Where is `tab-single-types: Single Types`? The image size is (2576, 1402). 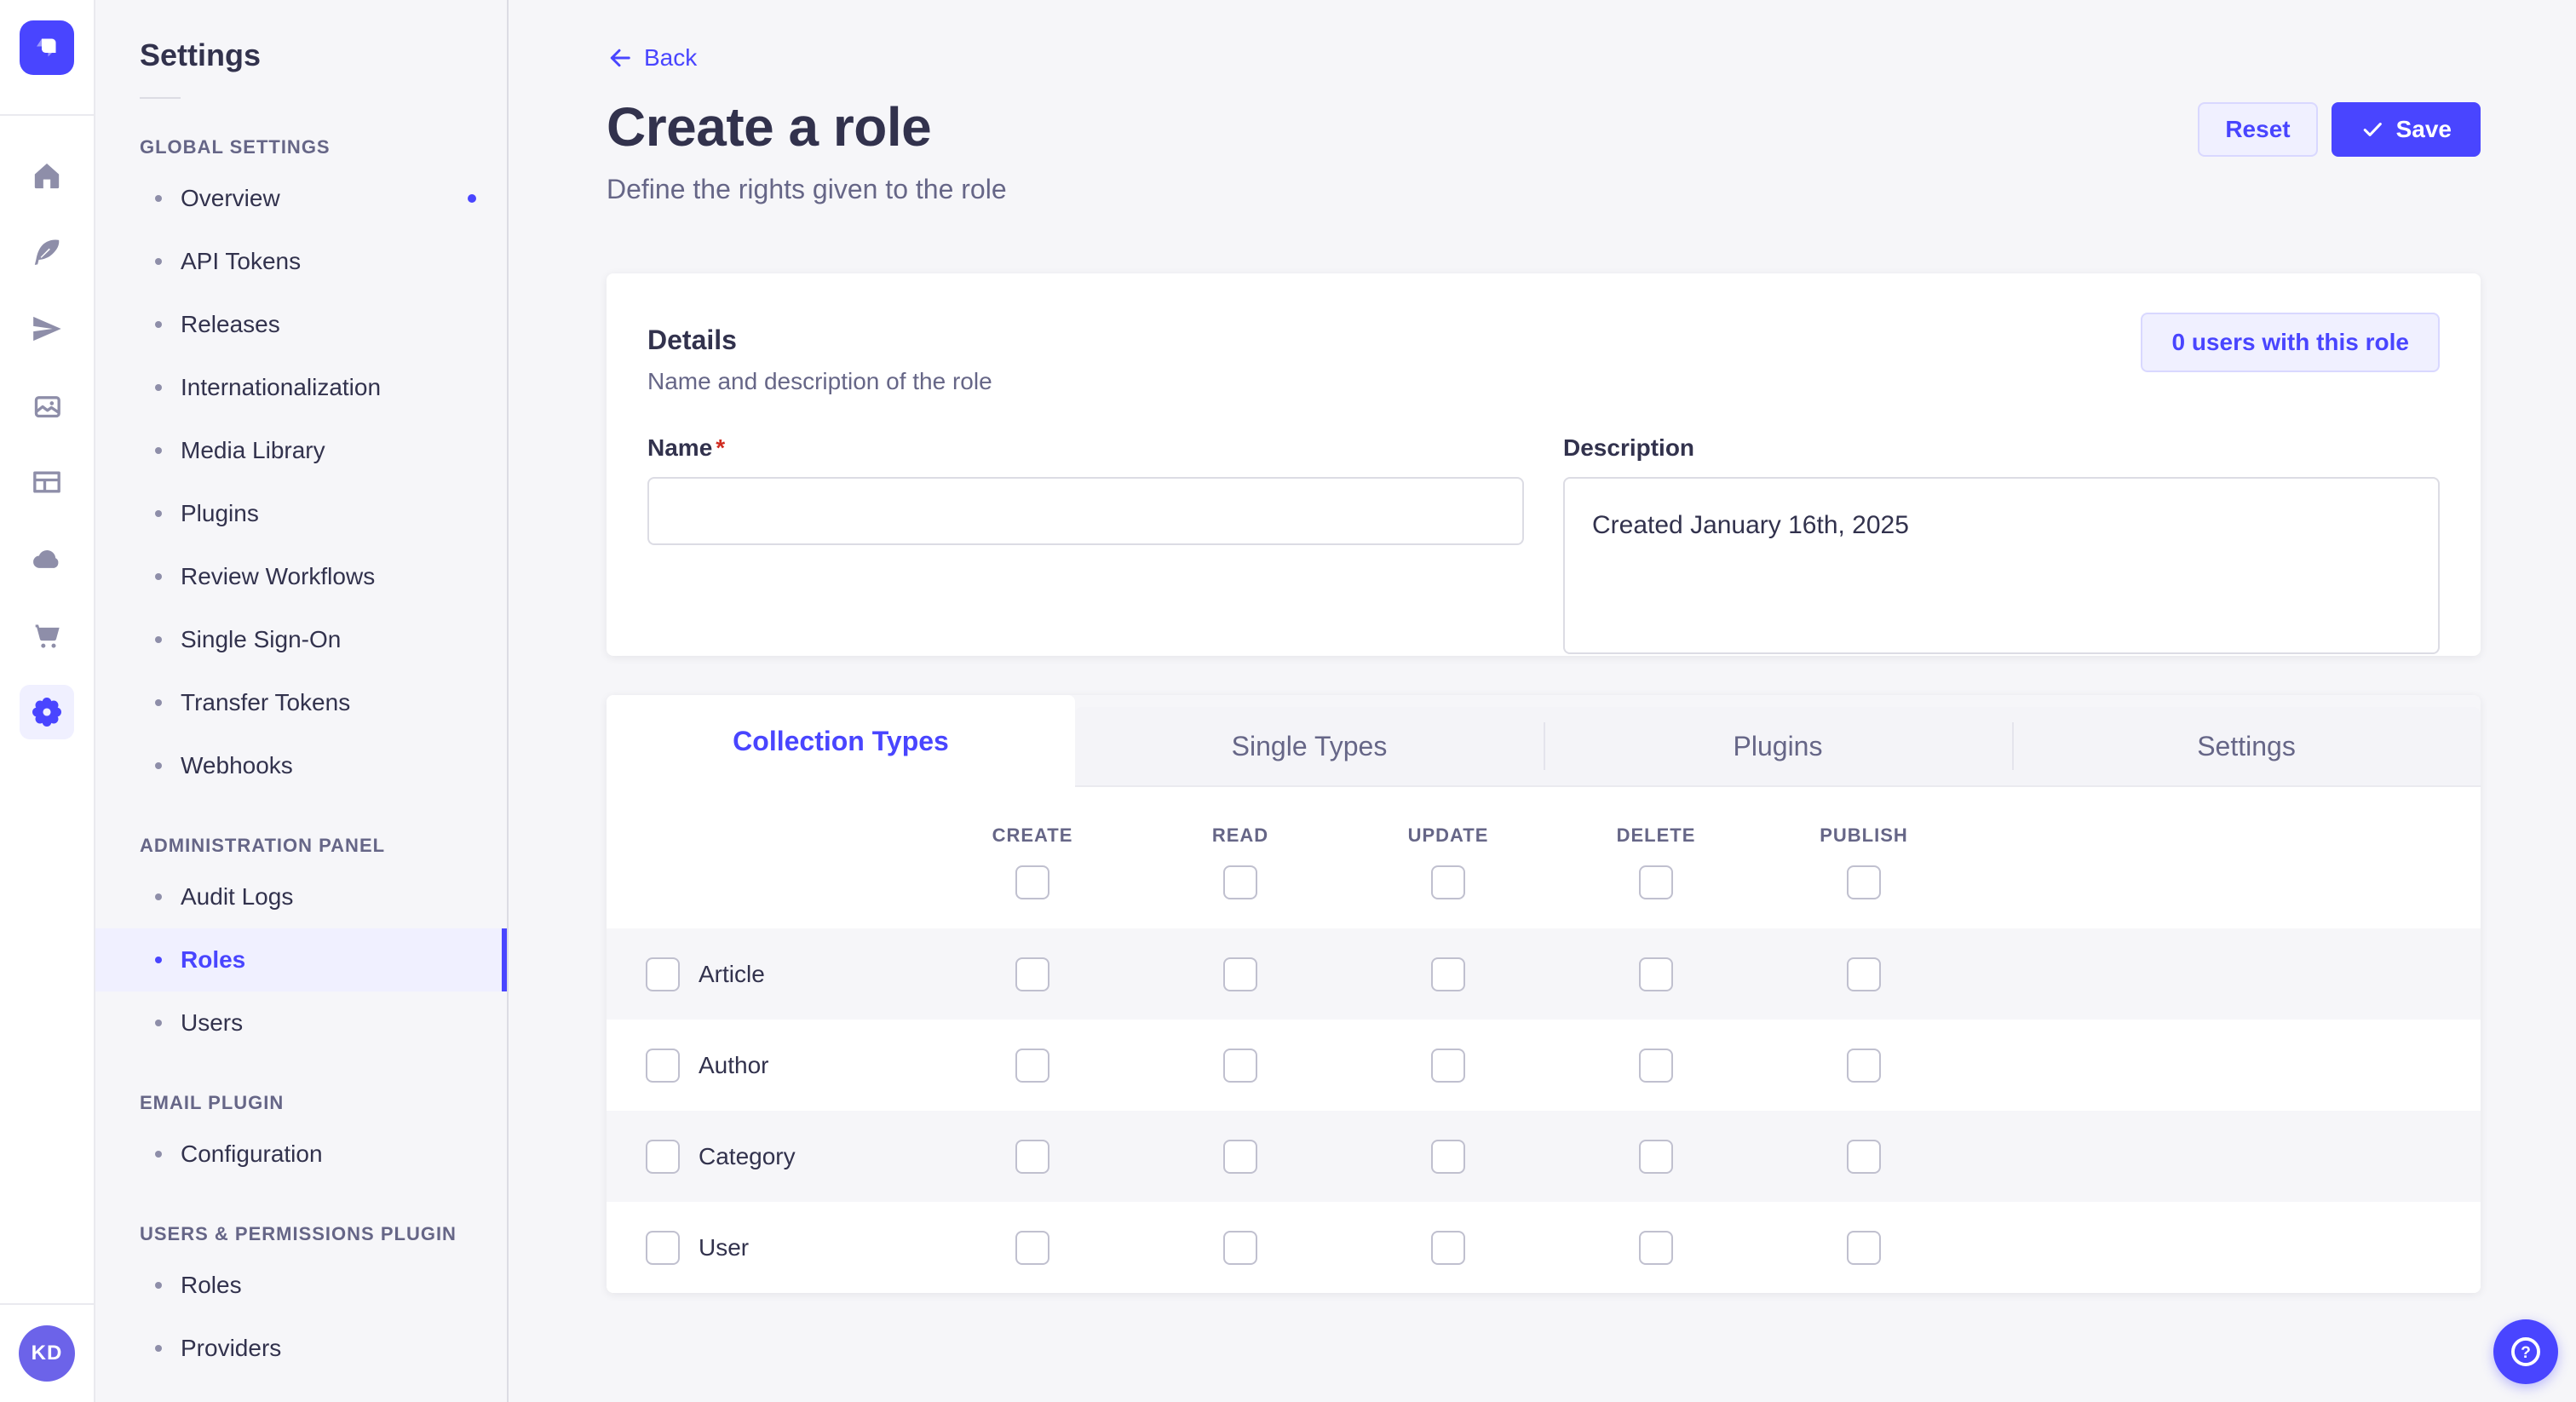 tab-single-types: Single Types is located at coordinates (1310, 747).